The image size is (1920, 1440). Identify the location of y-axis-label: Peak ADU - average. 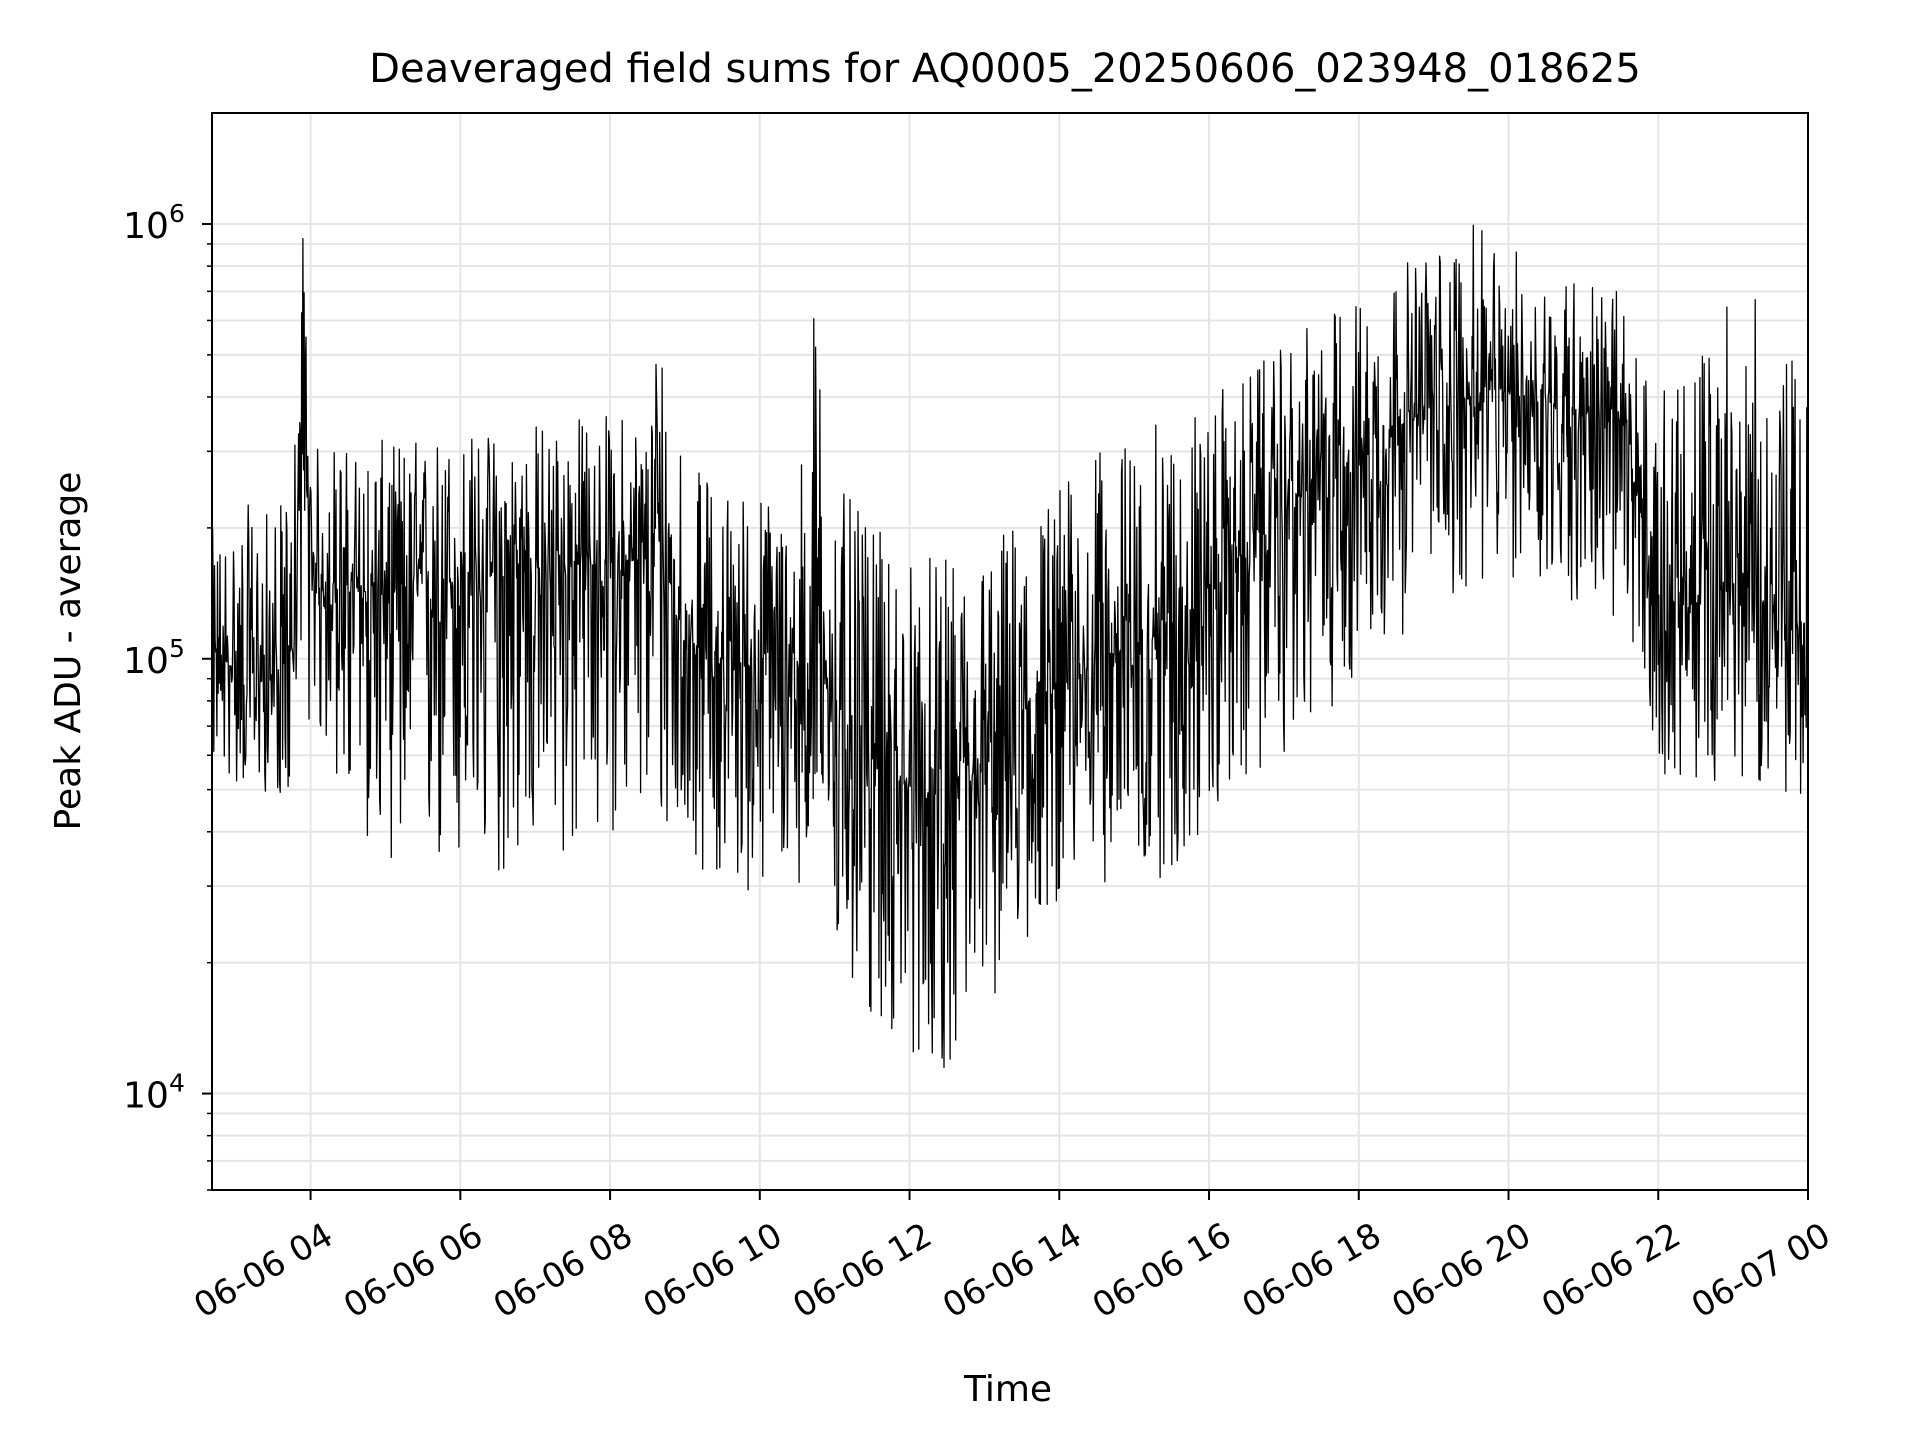
(68, 651).